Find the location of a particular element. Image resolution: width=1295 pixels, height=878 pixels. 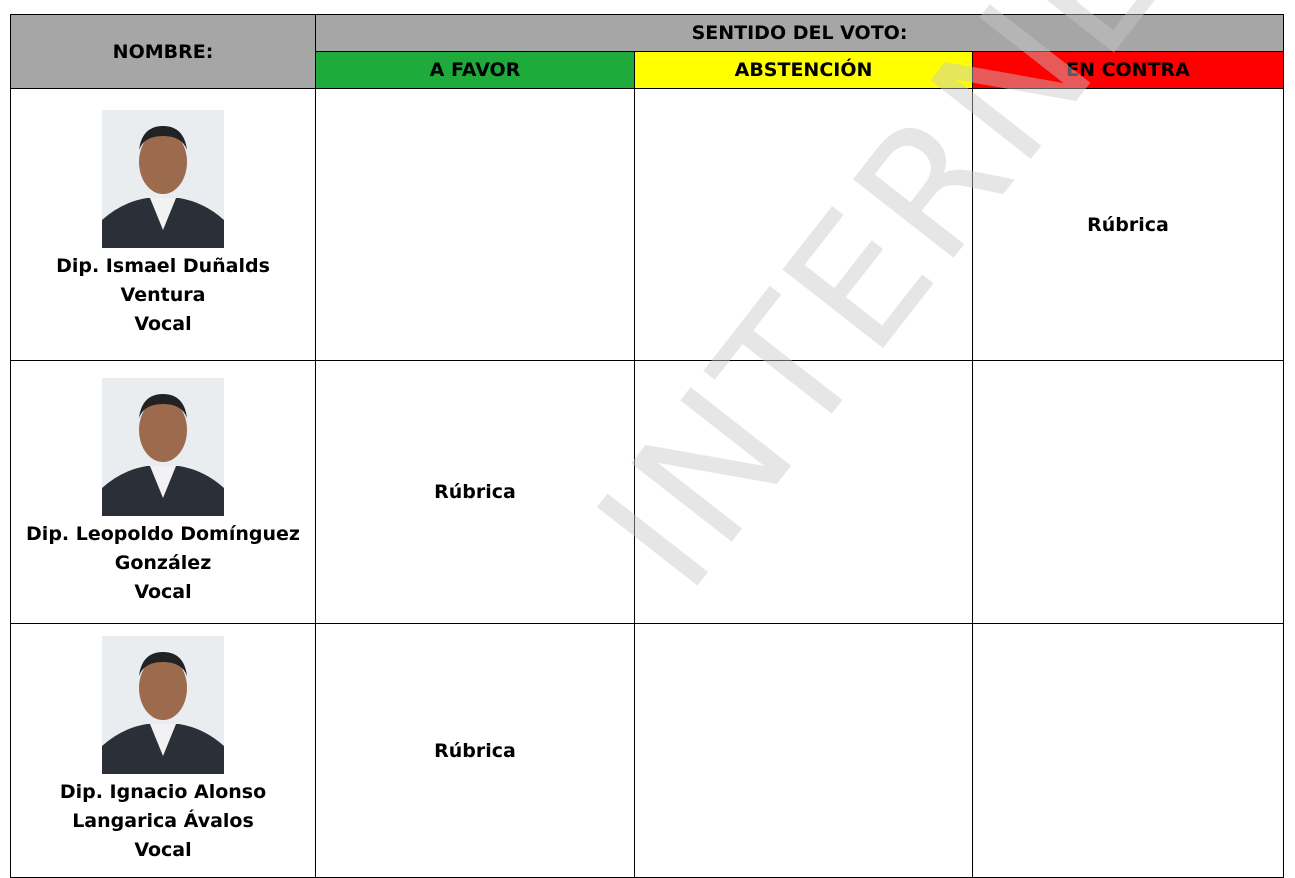

name-header: NOMBRE: is located at coordinates (163, 51).